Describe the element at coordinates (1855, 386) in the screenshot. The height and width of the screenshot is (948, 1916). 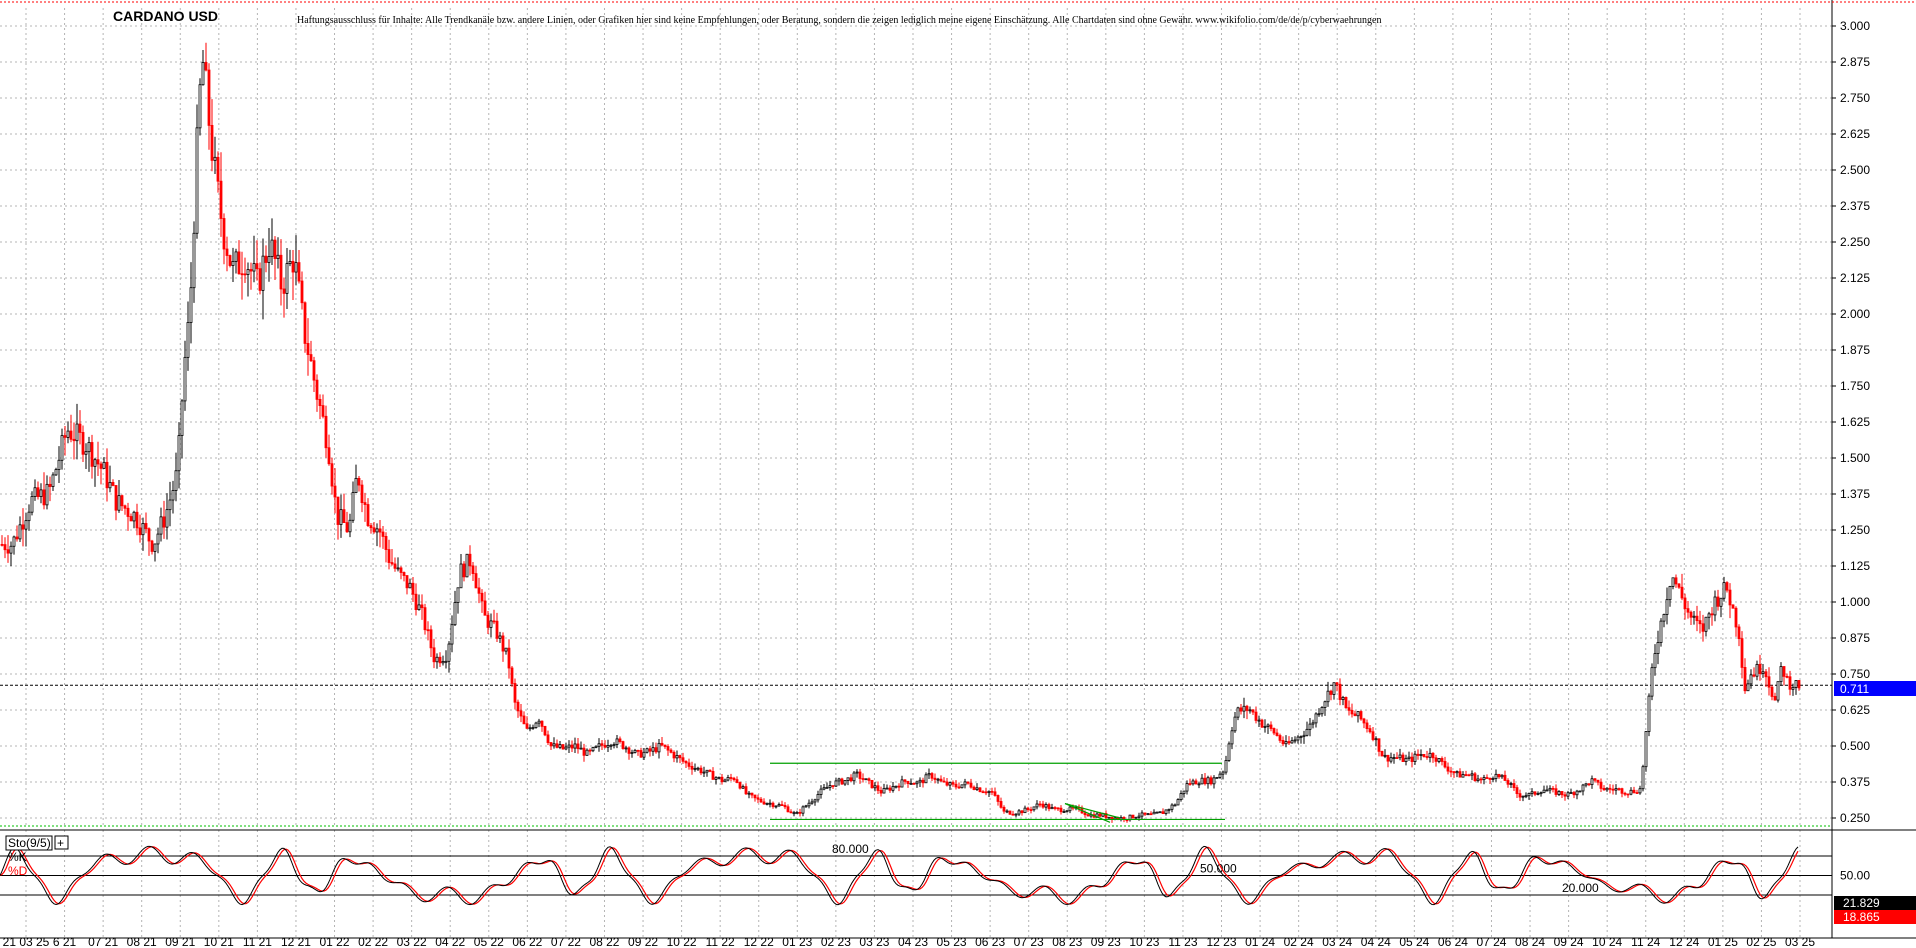
I see `price-tick-label: 1.750` at that location.